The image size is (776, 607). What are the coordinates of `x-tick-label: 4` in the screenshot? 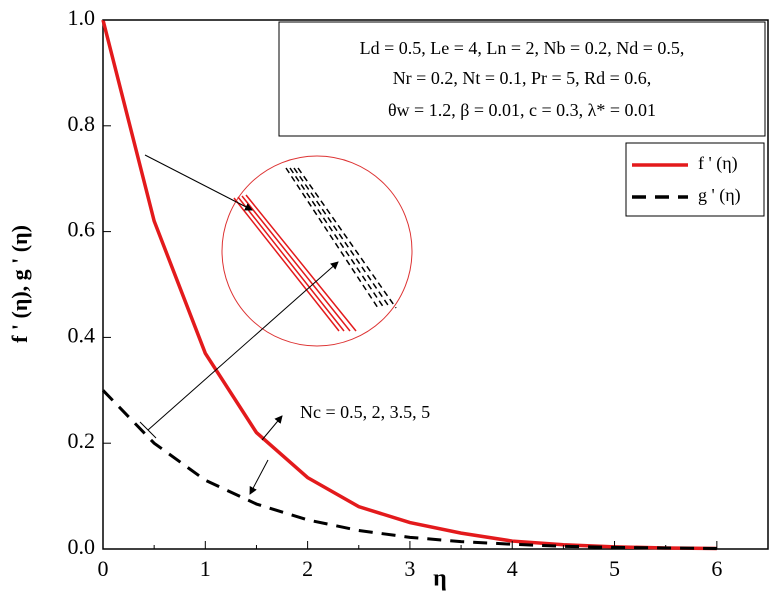 It's located at (512, 568).